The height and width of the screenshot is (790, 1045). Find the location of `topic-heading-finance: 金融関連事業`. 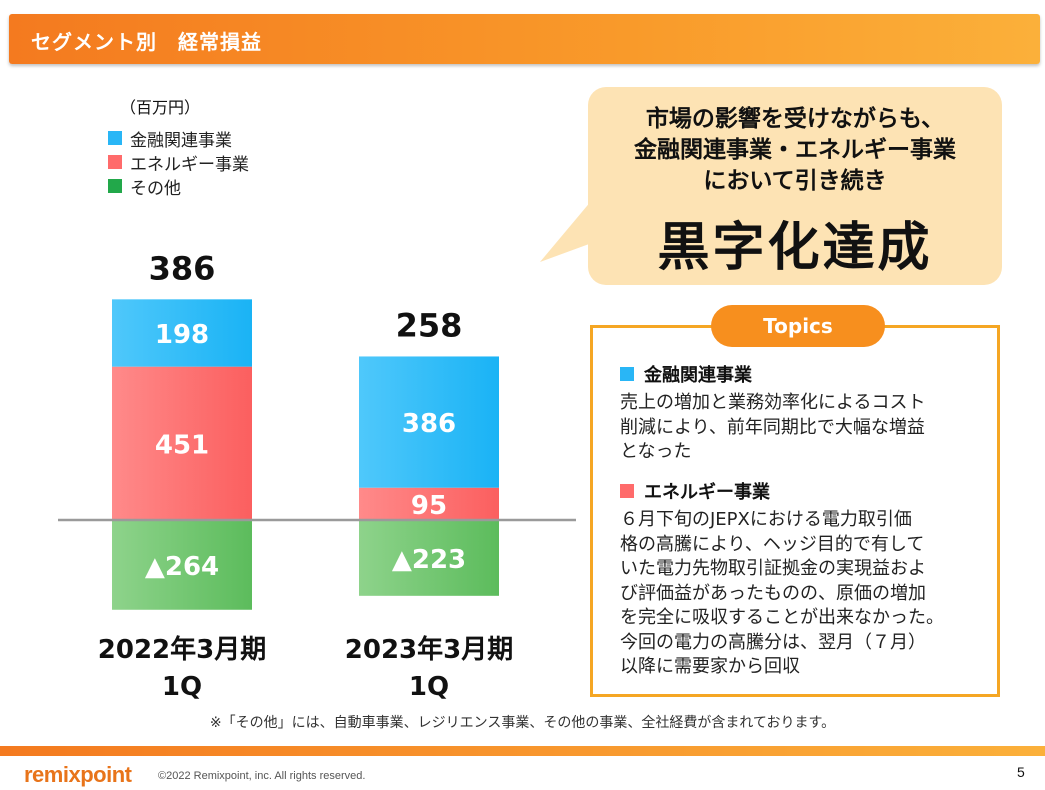

topic-heading-finance: 金融関連事業 is located at coordinates (686, 374).